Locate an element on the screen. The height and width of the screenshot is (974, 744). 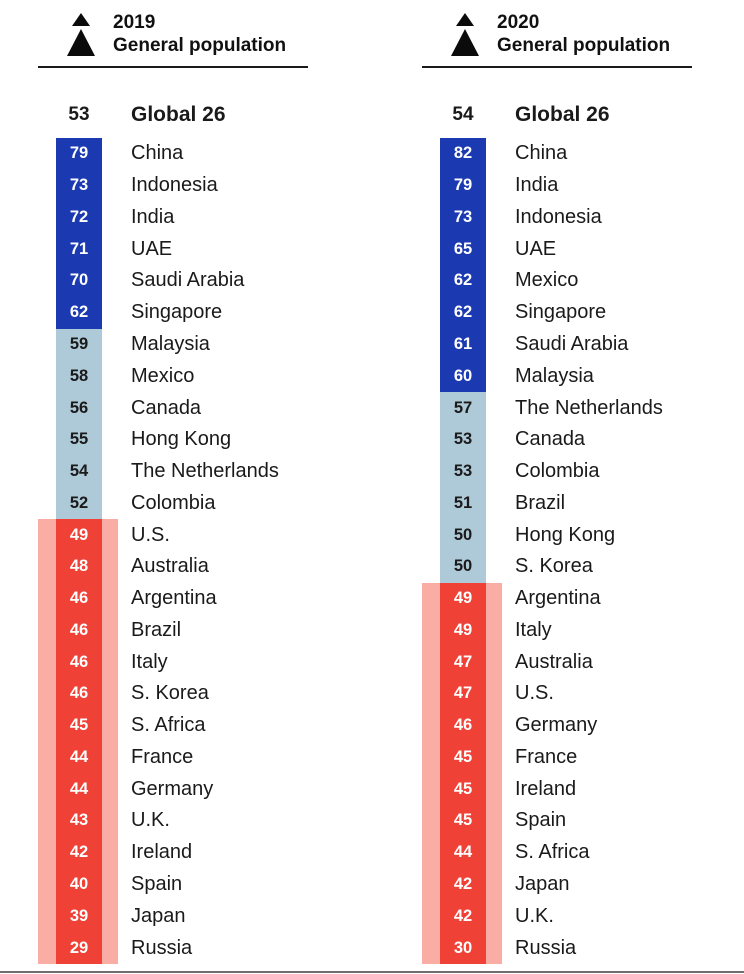
column-header: 2020 General population is located at coordinates (583, 34).